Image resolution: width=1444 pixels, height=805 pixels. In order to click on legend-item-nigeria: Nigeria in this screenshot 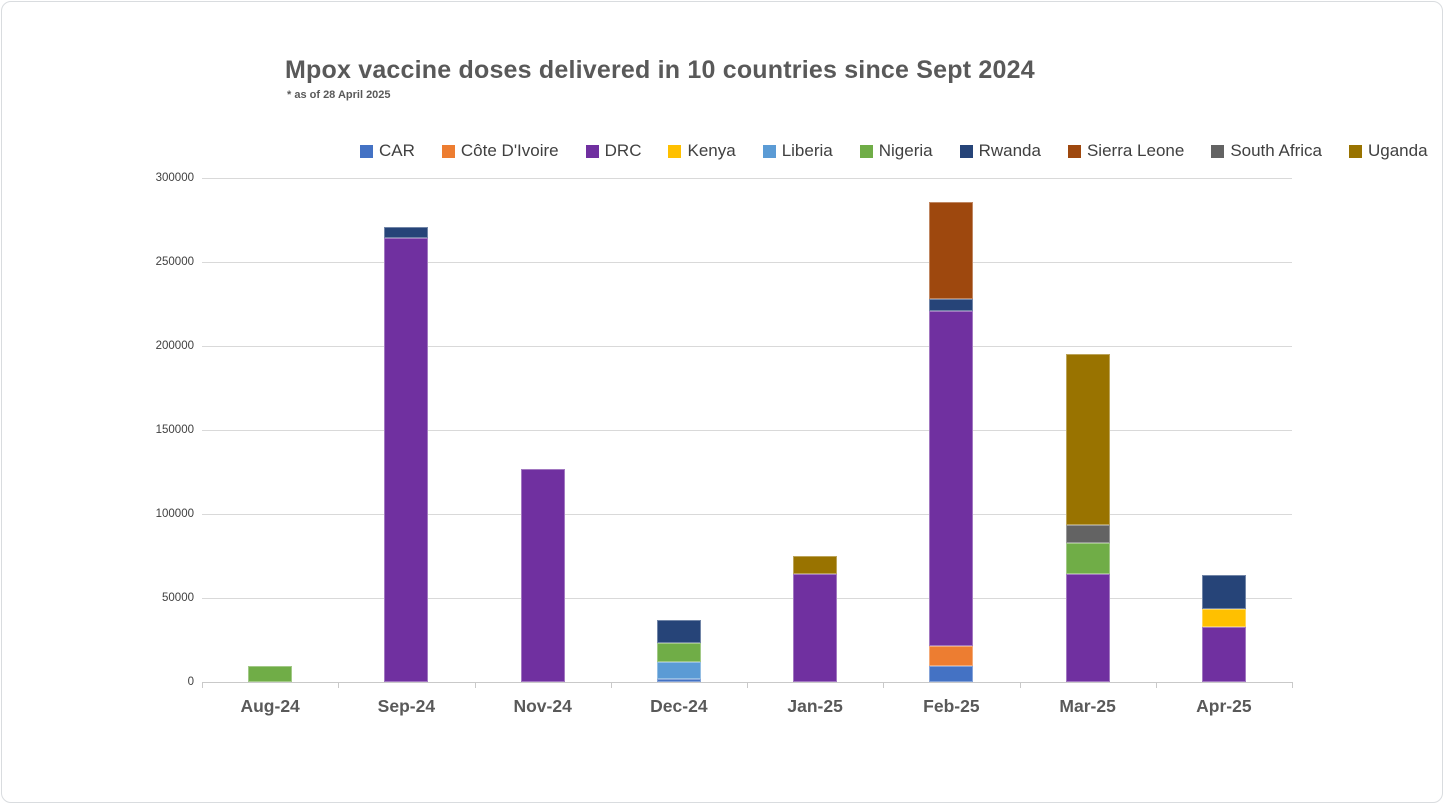, I will do `click(896, 151)`.